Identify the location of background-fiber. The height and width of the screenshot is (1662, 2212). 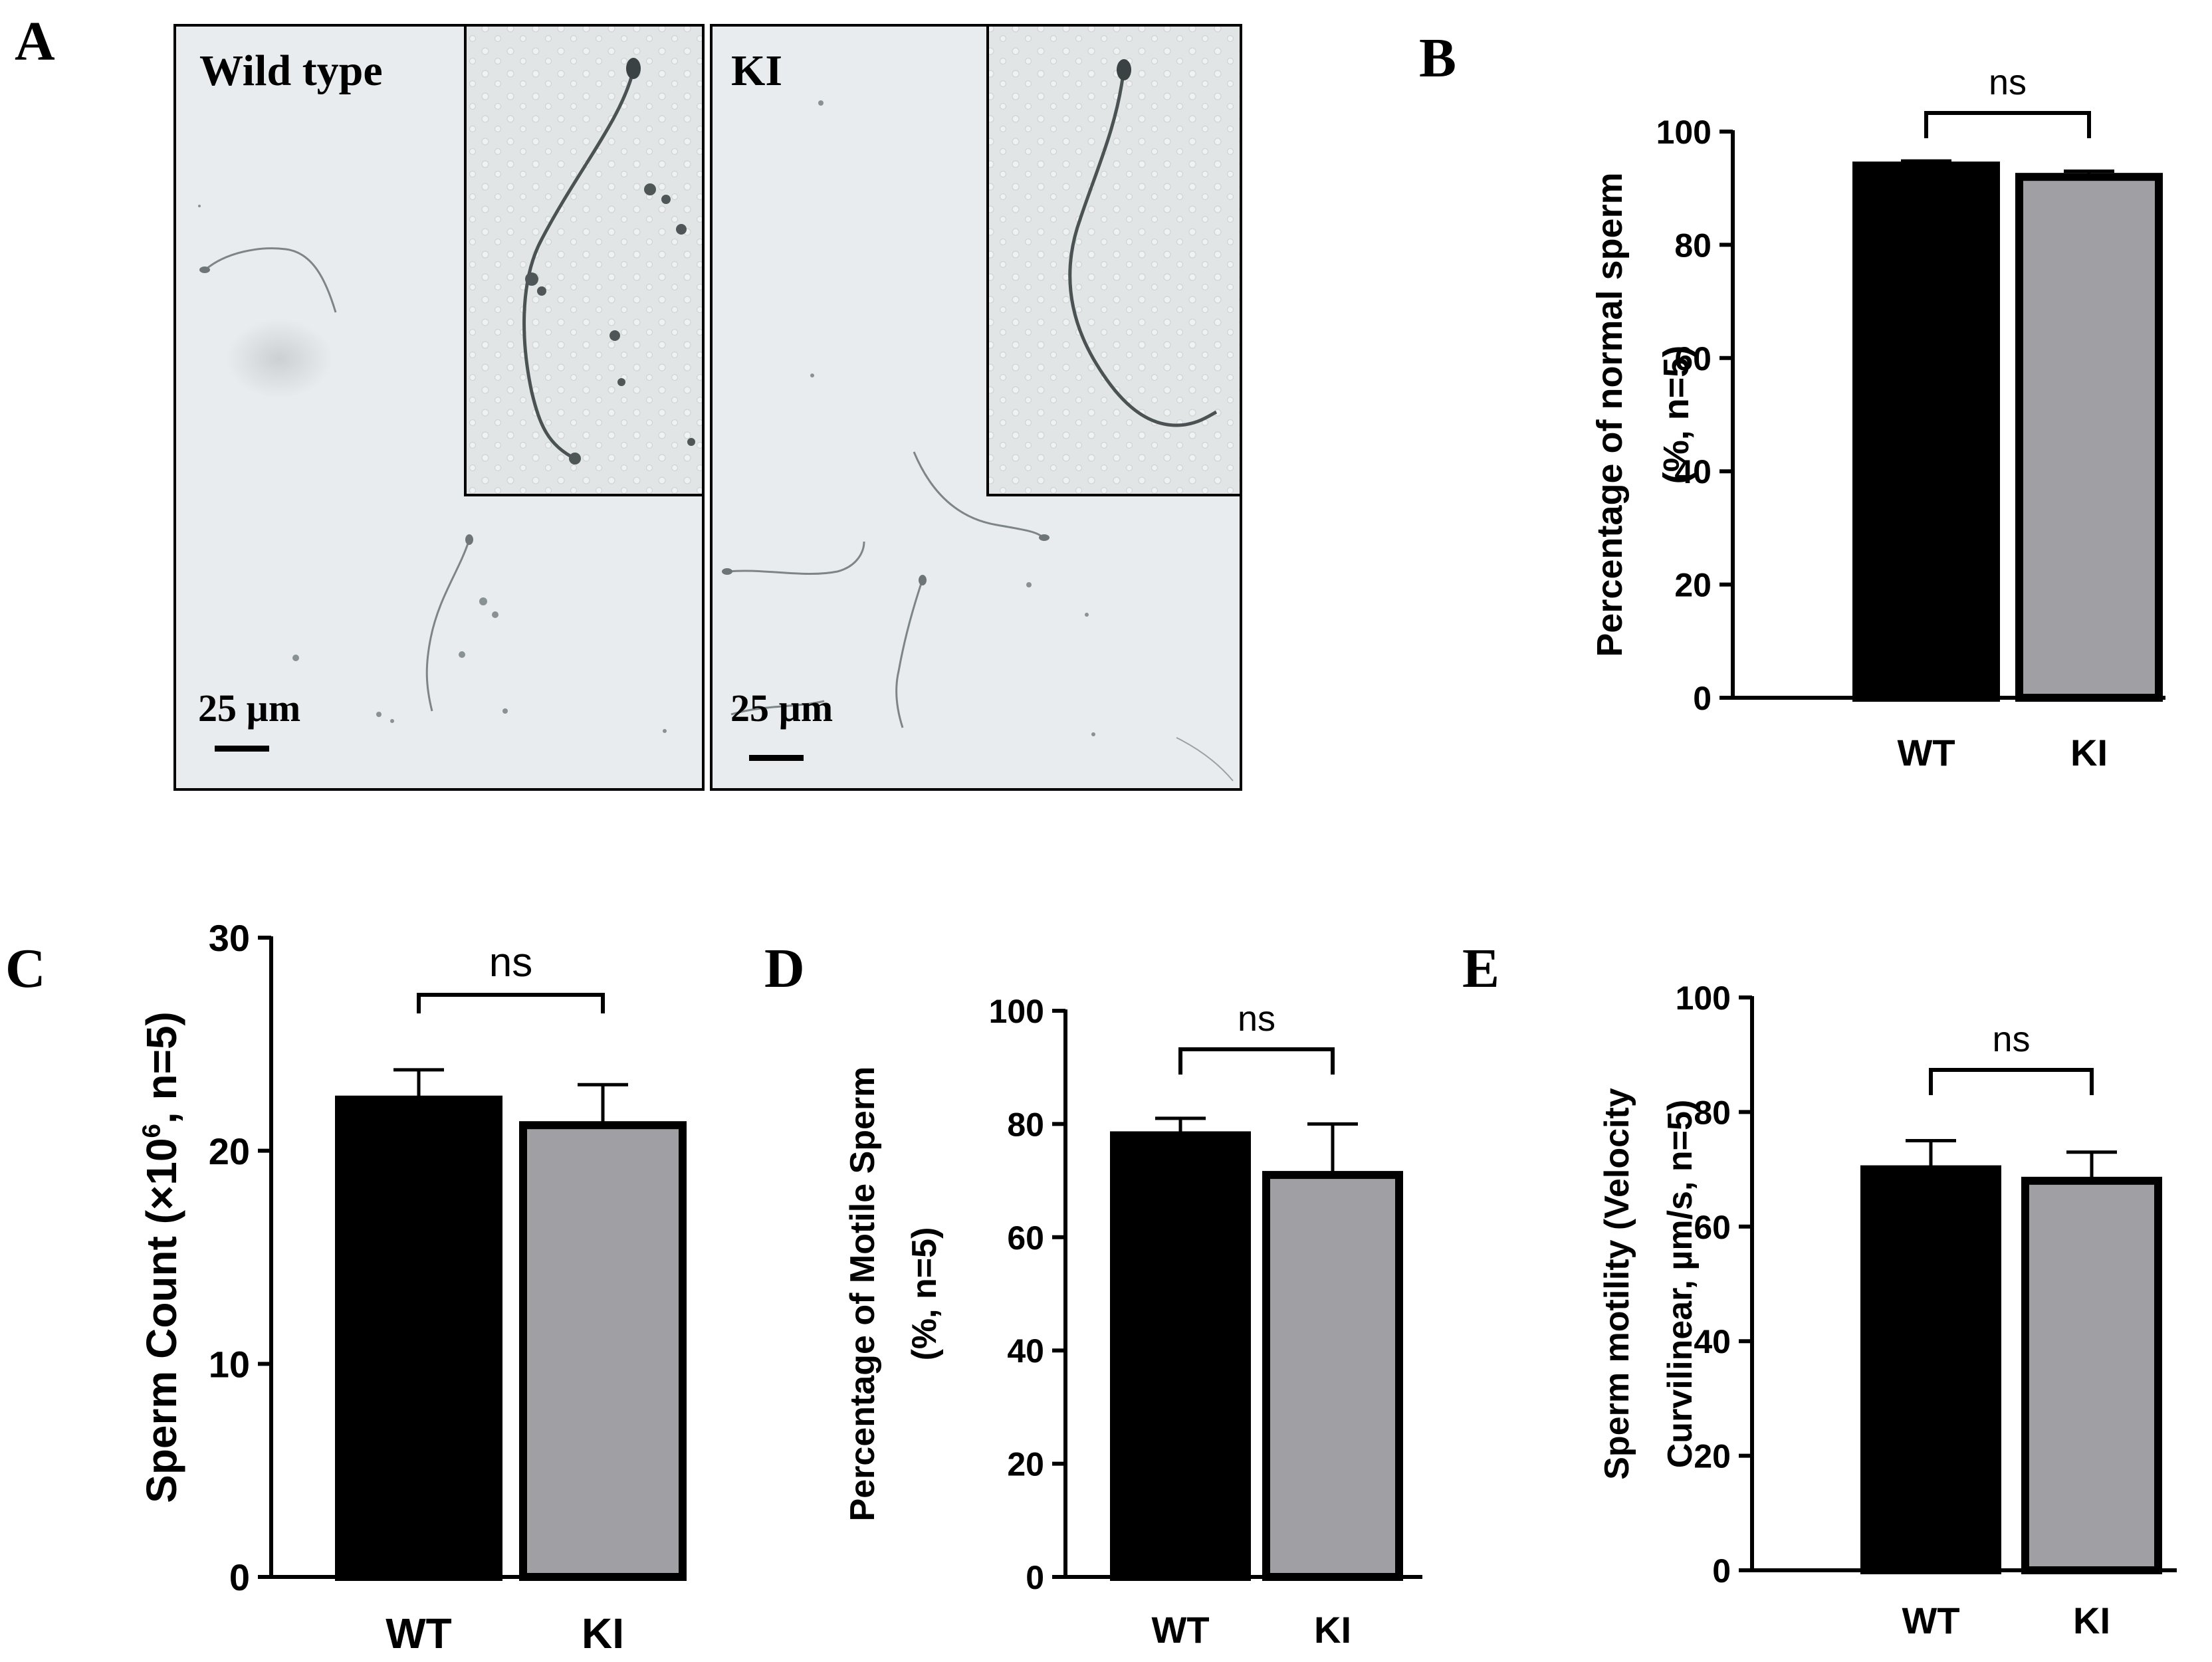
(1205, 759).